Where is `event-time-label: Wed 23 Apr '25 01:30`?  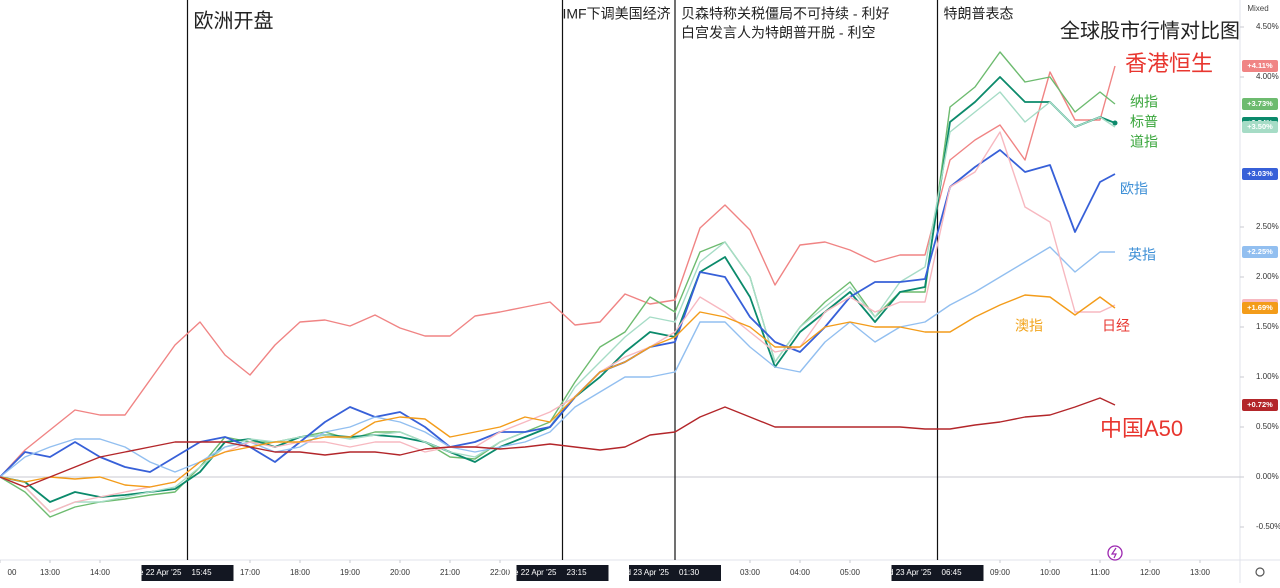
event-time-label: Wed 23 Apr '25 01:30 is located at coordinates (668, 573).